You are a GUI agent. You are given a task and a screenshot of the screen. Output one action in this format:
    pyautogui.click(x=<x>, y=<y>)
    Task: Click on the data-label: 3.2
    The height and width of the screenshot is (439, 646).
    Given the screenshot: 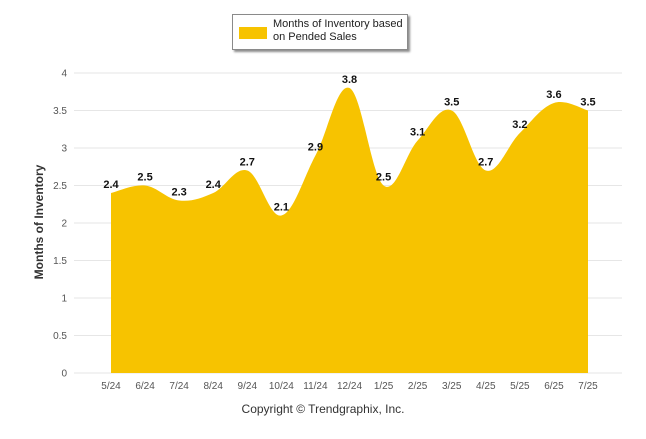 What is the action you would take?
    pyautogui.click(x=519, y=125)
    